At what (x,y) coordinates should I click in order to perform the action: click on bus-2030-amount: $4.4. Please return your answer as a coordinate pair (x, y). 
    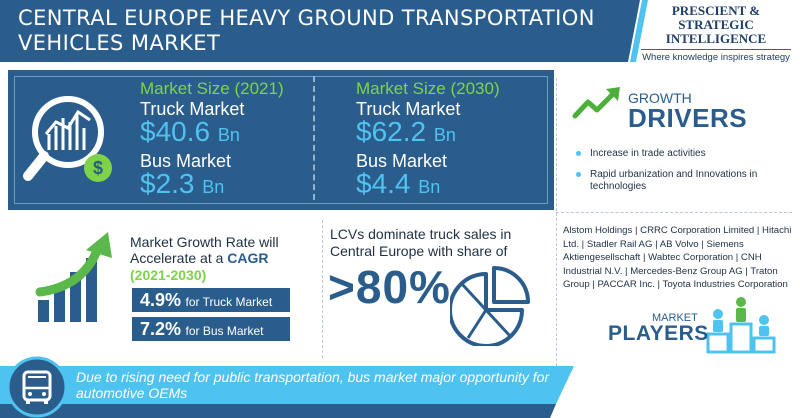
    Looking at the image, I should click on (383, 183).